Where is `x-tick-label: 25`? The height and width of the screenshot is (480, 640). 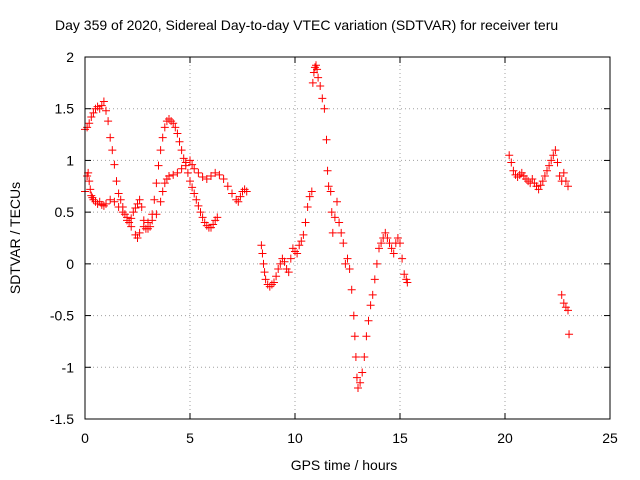 x-tick-label: 25 is located at coordinates (610, 438).